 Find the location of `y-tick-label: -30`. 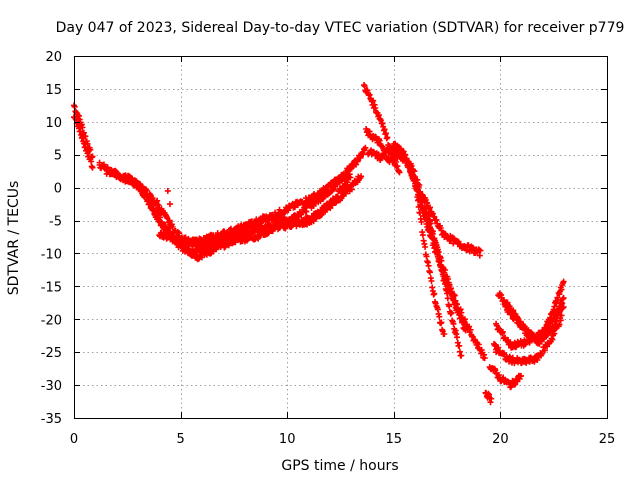

y-tick-label: -30 is located at coordinates (51, 386).